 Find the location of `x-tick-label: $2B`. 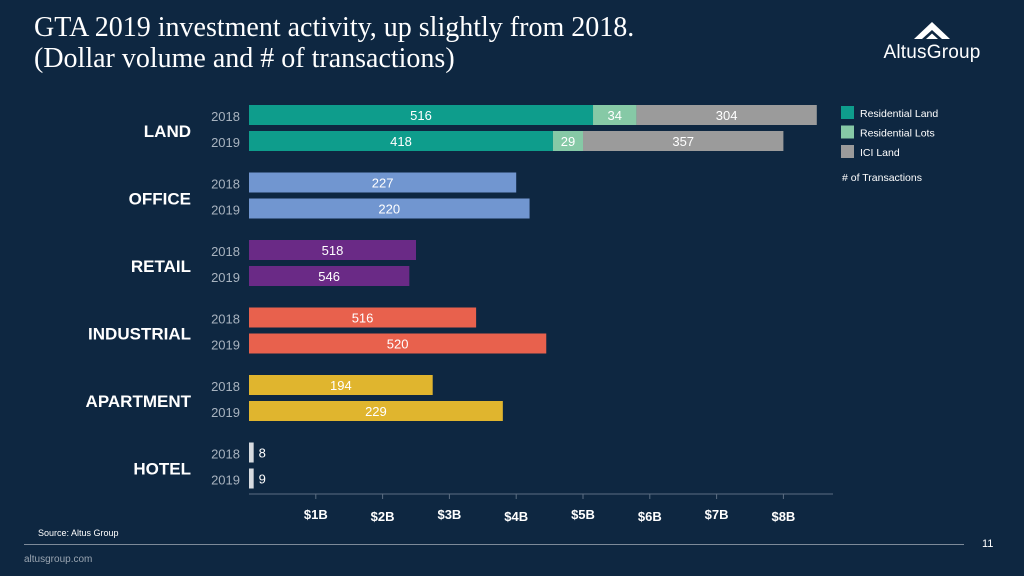

x-tick-label: $2B is located at coordinates (383, 516).